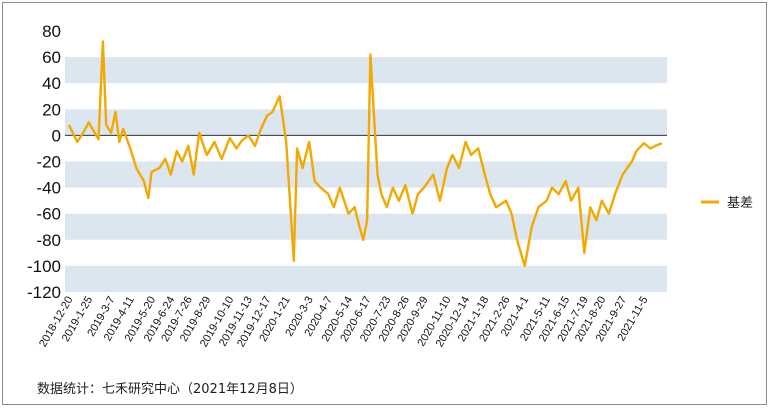 This screenshot has height=409, width=771. I want to click on y-tick-label: -100, so click(44, 266).